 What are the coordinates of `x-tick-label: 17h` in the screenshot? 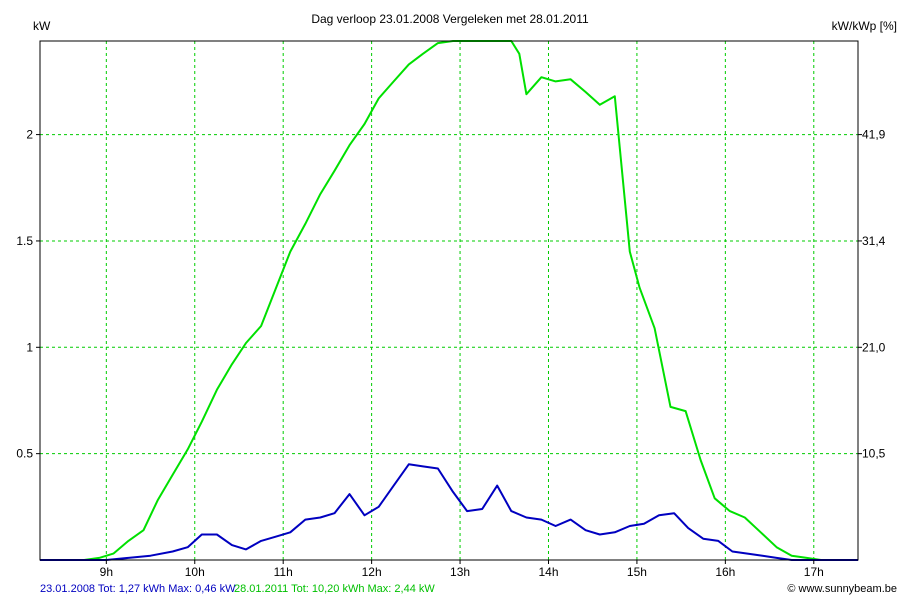 It's located at (814, 572).